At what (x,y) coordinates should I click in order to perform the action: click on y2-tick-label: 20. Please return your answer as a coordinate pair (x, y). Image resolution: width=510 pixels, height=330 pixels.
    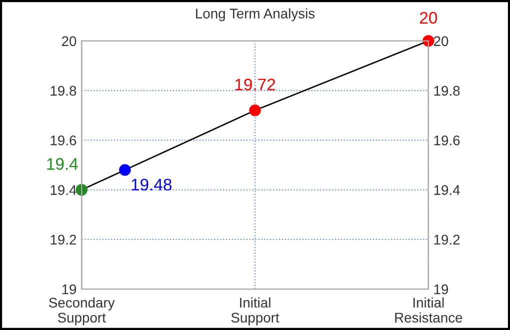
    Looking at the image, I should click on (441, 41).